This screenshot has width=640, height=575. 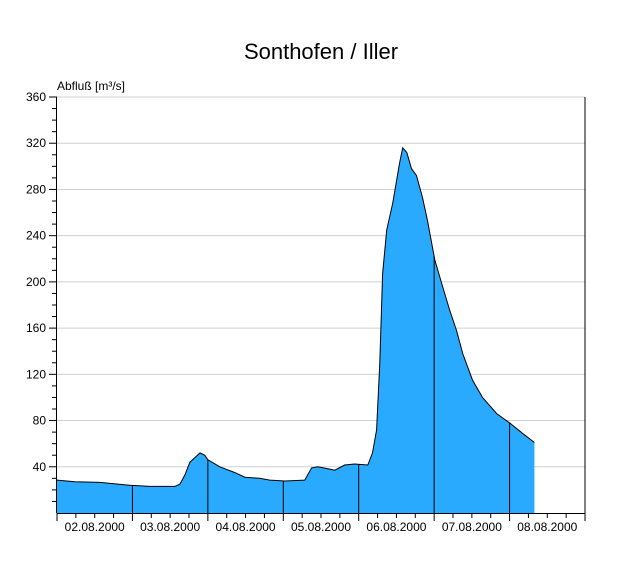 What do you see at coordinates (396, 527) in the screenshot?
I see `x-tick-label: 06.08.2000` at bounding box center [396, 527].